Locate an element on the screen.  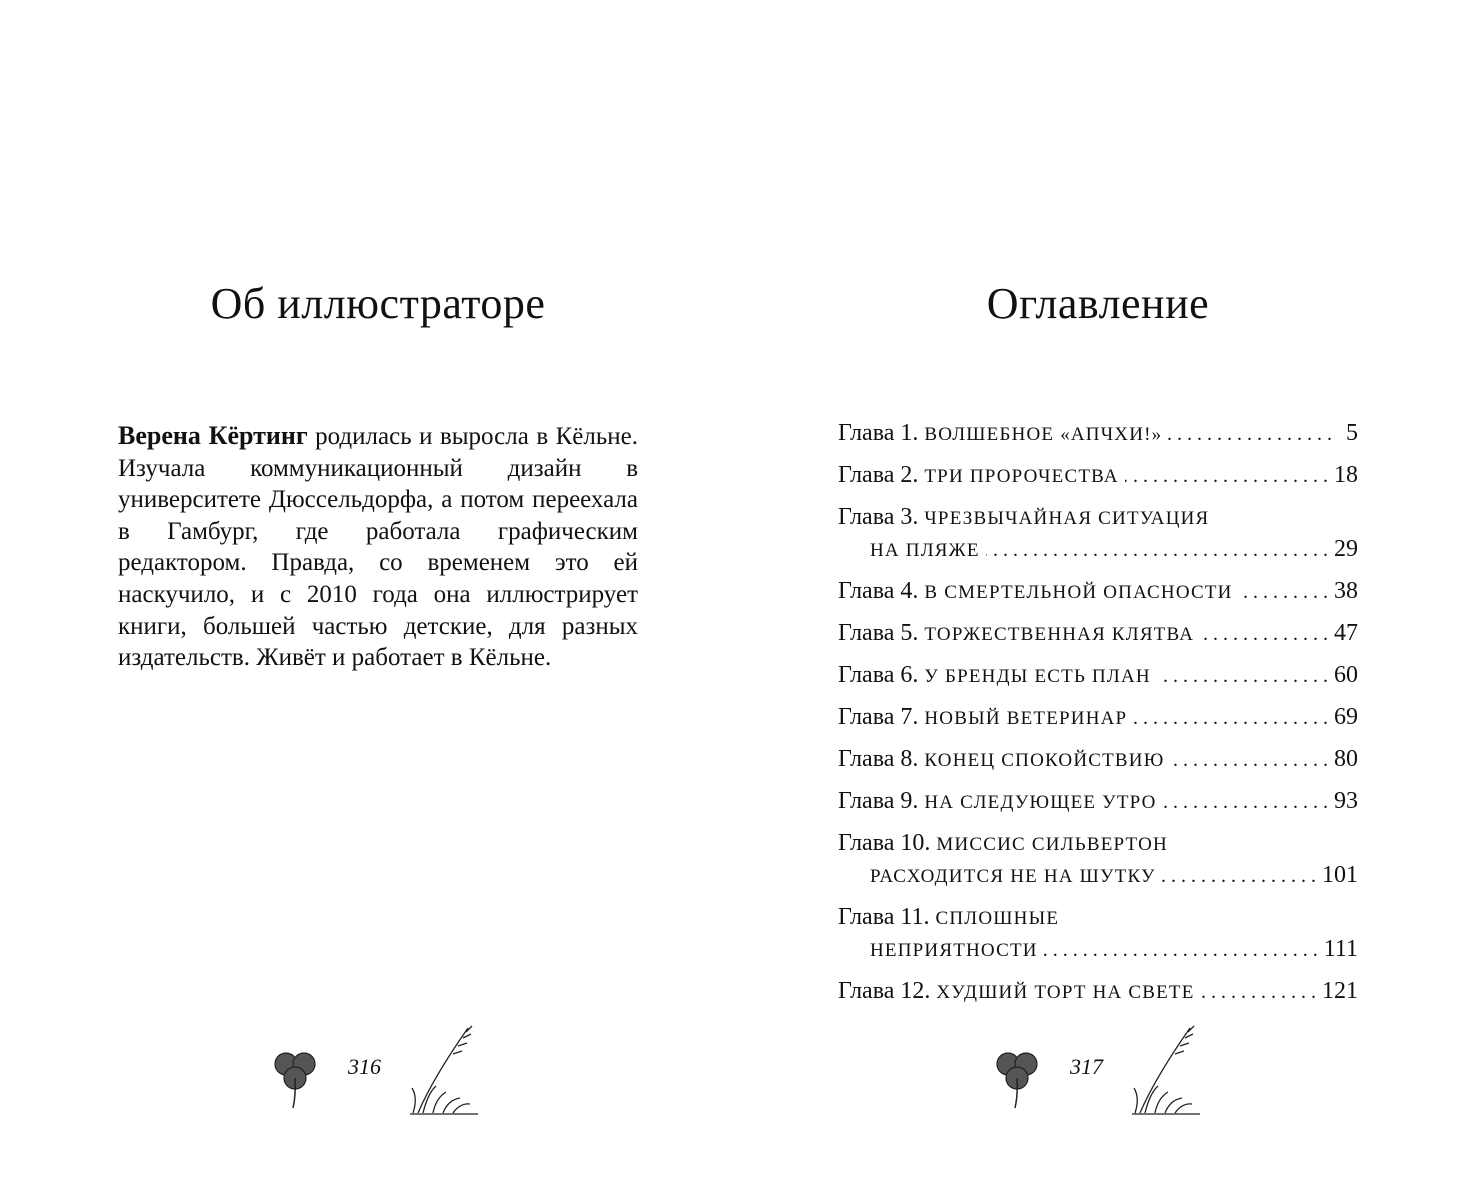
toc-entry: Глава 9. НА СЛЕДУЮЩЕЕ УТРО 93 is located at coordinates (1098, 802).